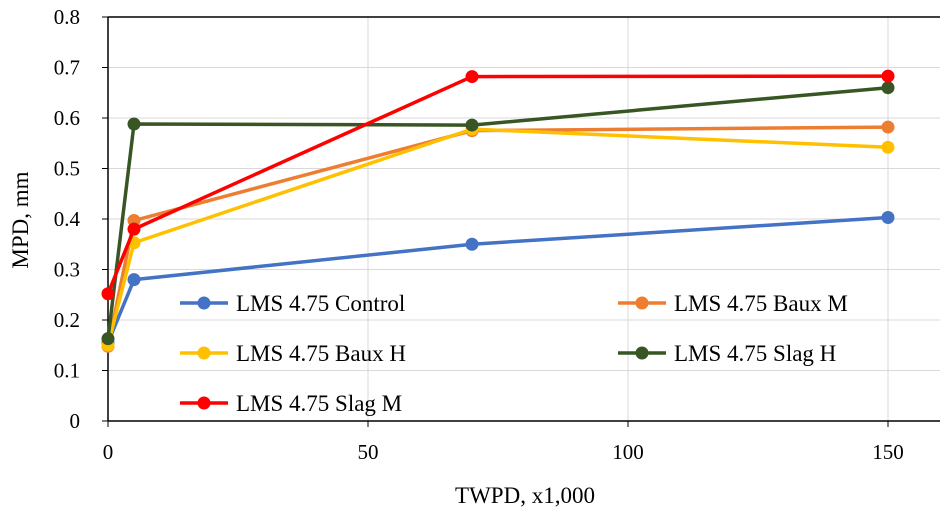  Describe the element at coordinates (67, 270) in the screenshot. I see `y-tick-label: 0.3` at that location.